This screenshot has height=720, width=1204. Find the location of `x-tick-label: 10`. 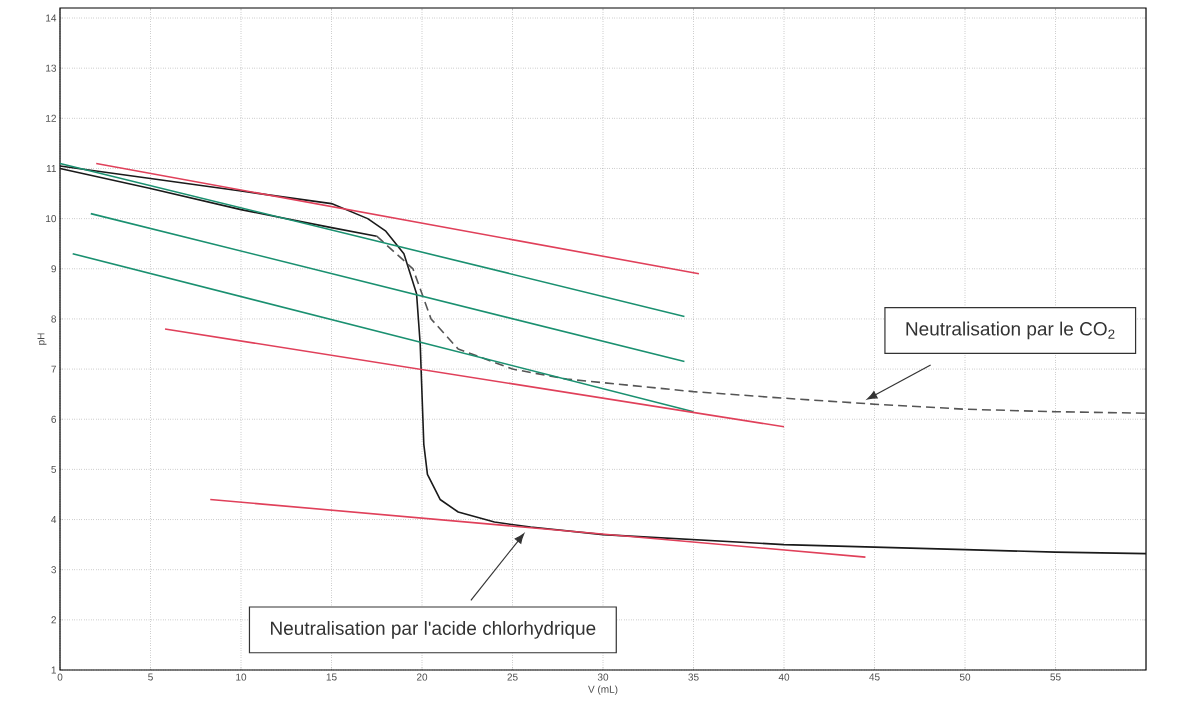

x-tick-label: 10 is located at coordinates (241, 677).